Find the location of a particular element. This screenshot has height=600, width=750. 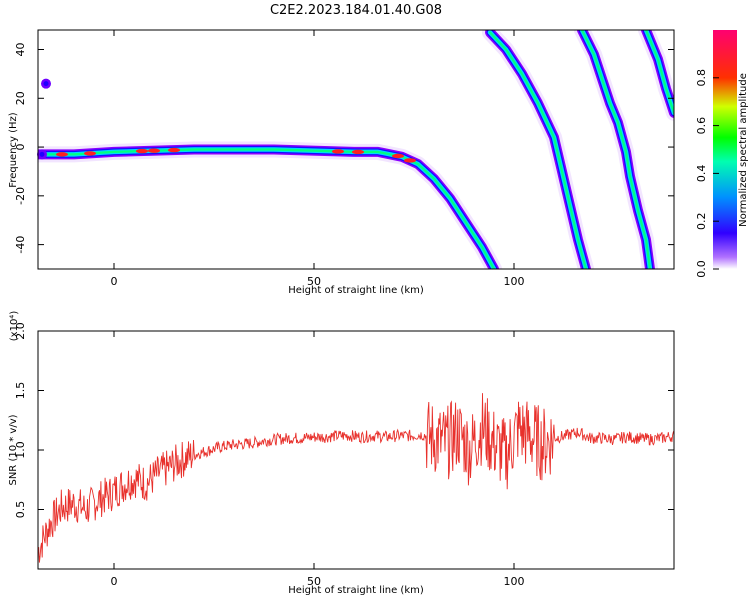

colorbar-label: Normalized spectral amplitude is located at coordinates (743, 150).